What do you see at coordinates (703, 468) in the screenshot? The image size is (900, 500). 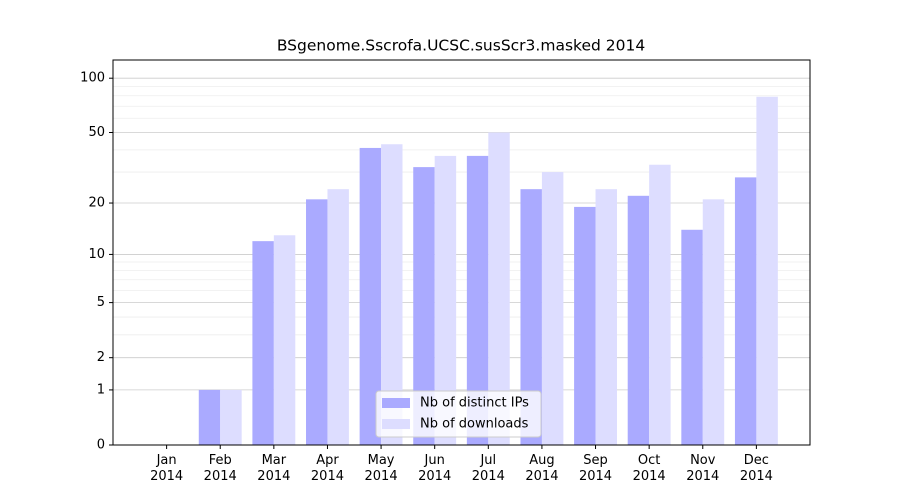 I see `x-tick-label: Nov 2014` at bounding box center [703, 468].